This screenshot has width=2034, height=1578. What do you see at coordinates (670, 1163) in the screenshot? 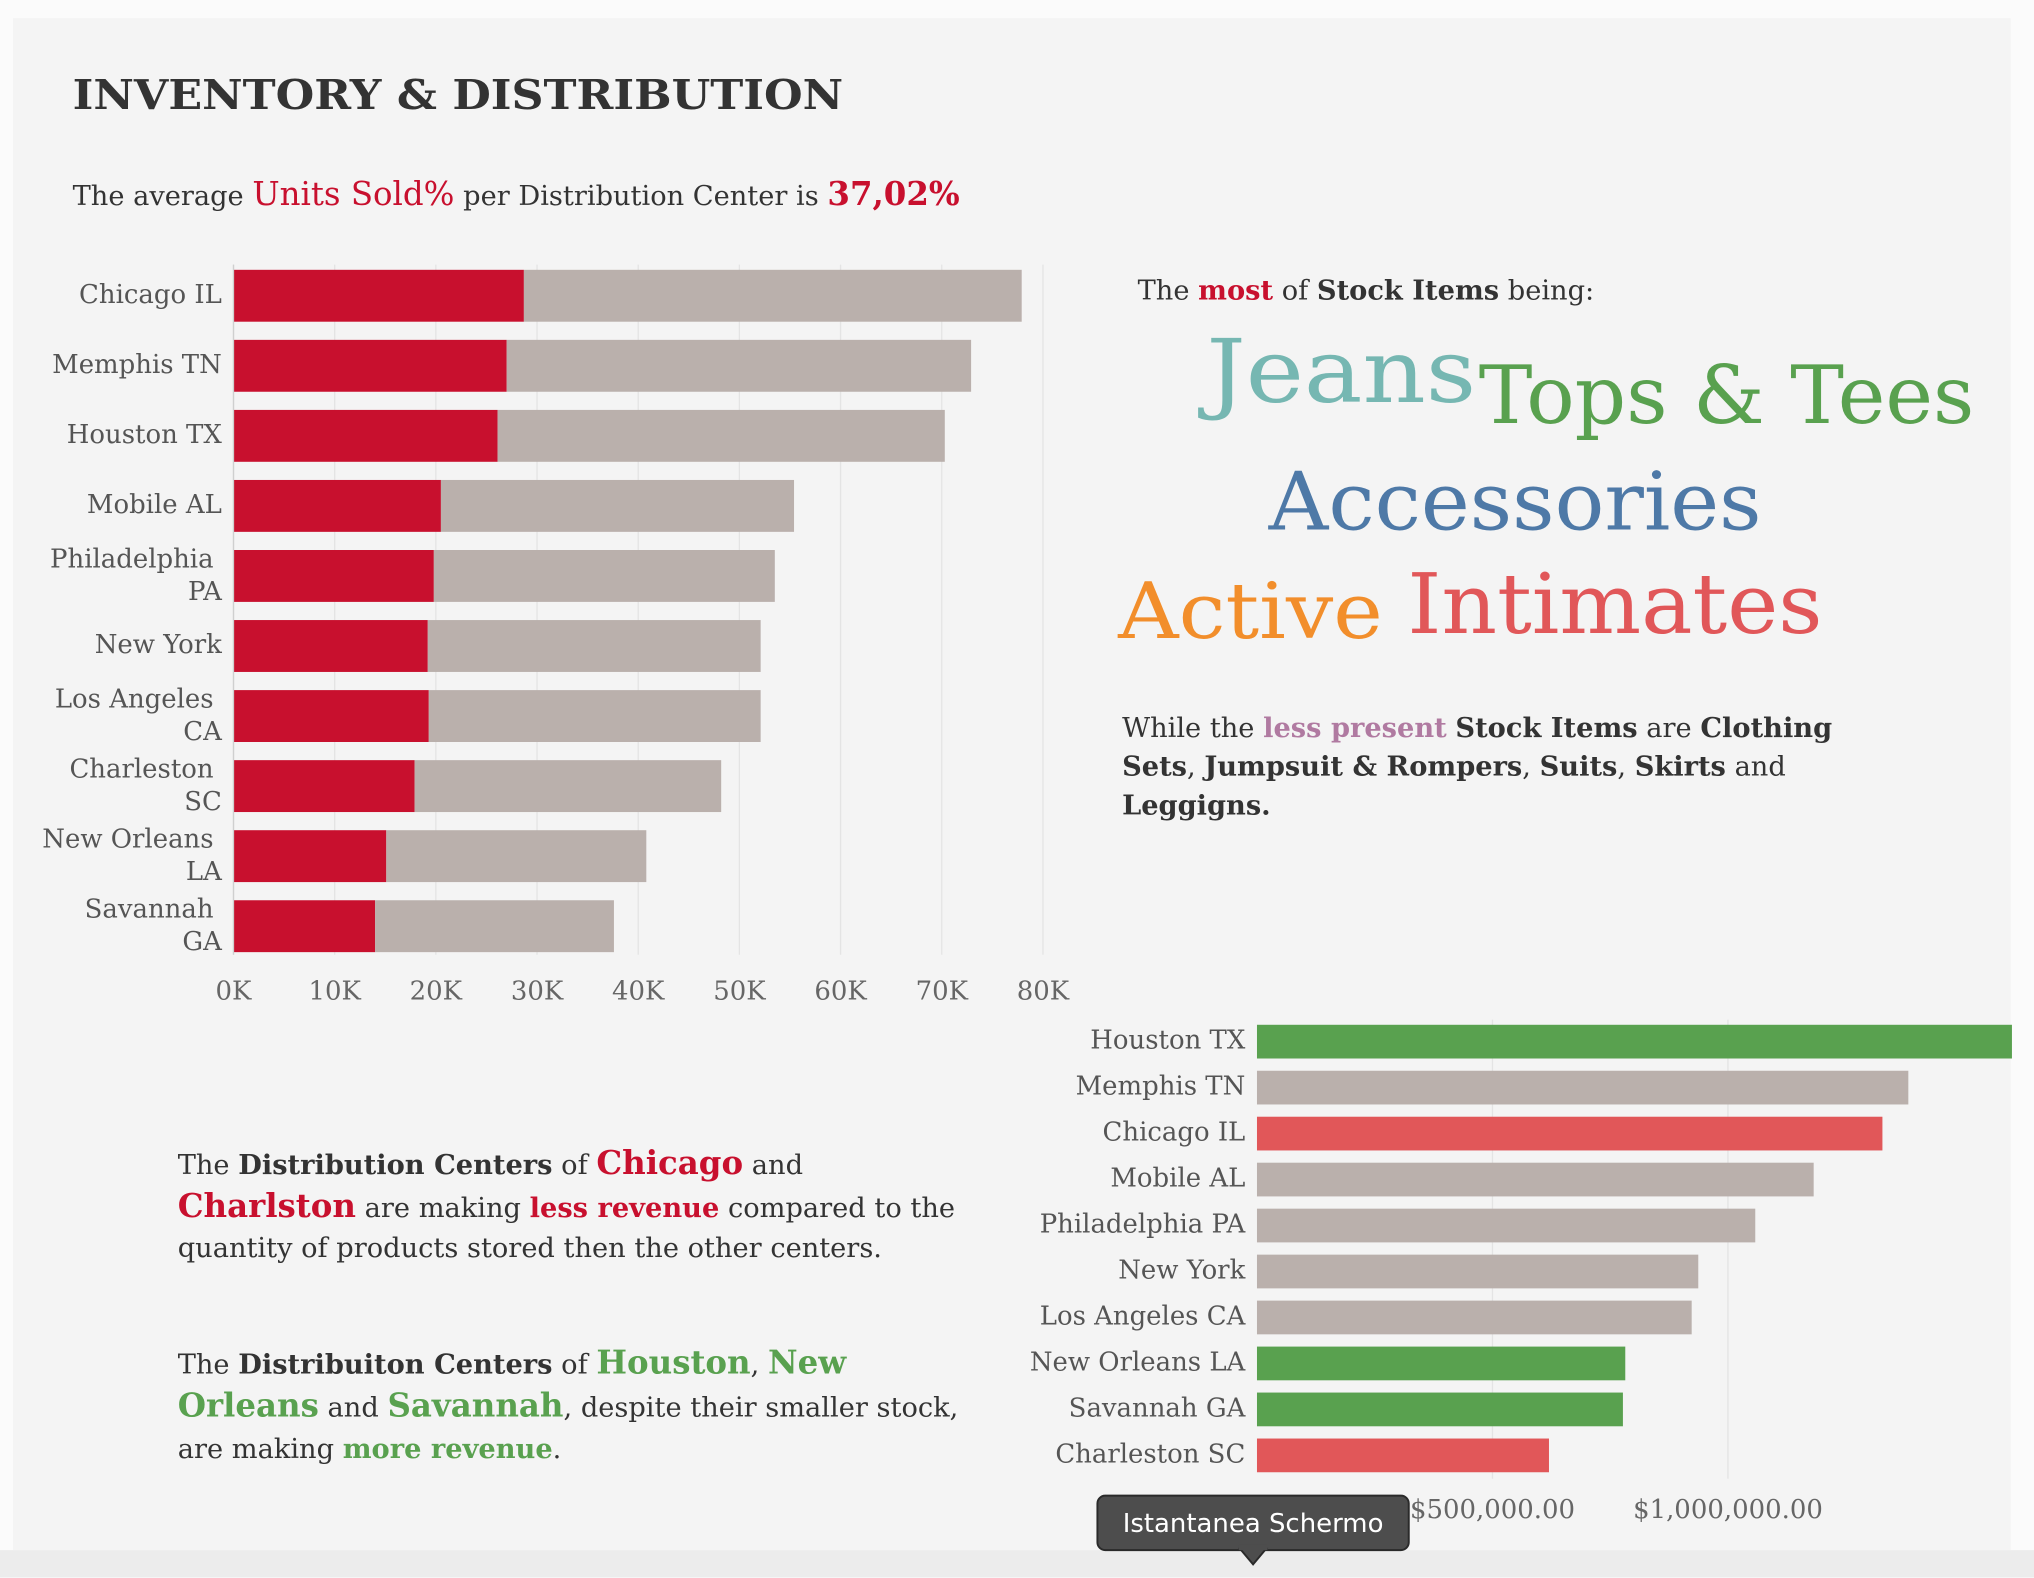
I see `city: Chicago` at bounding box center [670, 1163].